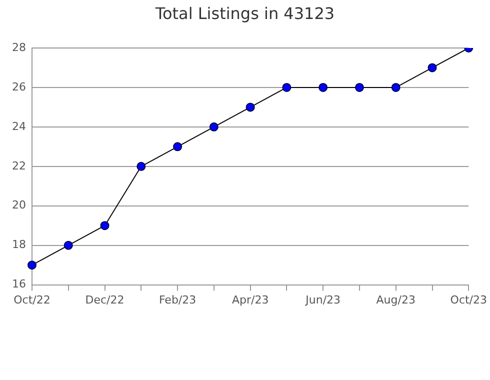 This screenshot has width=490, height=380. Describe the element at coordinates (322, 299) in the screenshot. I see `x-tick-label: Jun/23` at that location.